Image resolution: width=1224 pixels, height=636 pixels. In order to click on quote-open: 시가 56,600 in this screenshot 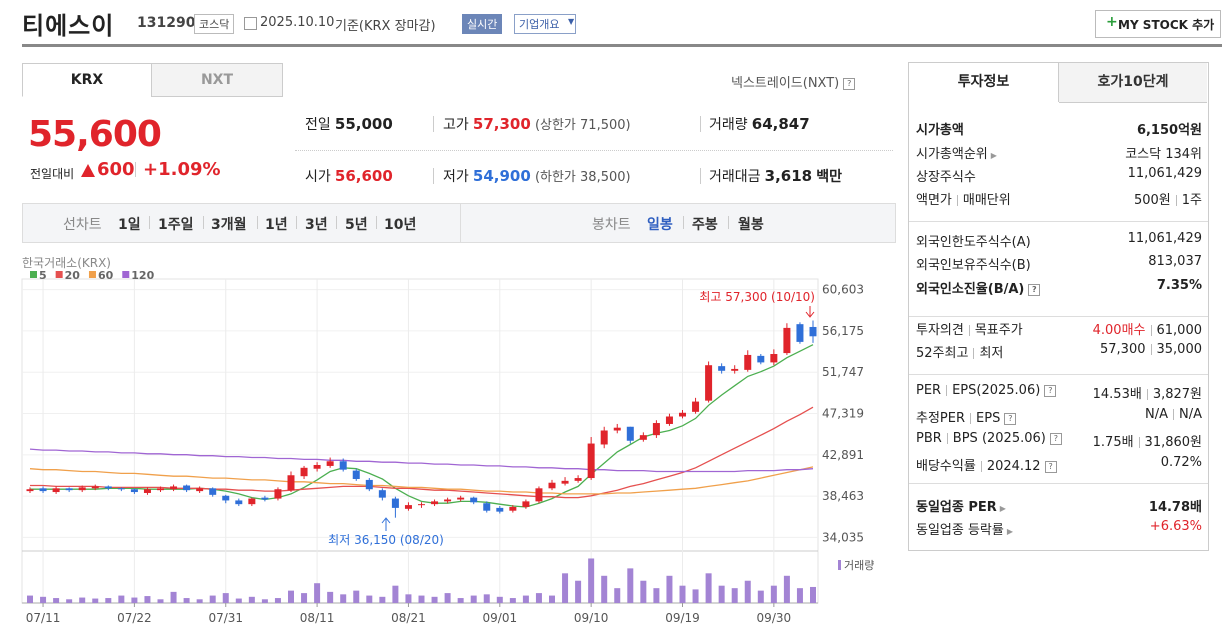, I will do `click(349, 176)`.